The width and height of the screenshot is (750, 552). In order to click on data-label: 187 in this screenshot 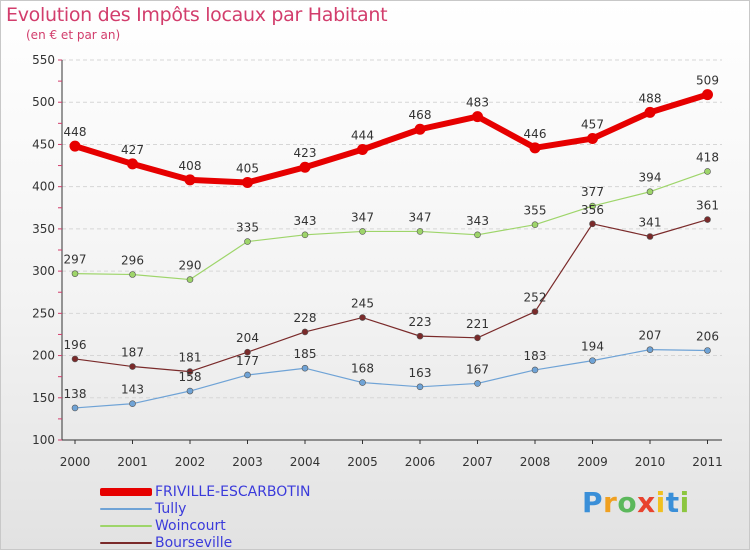, I will do `click(132, 353)`.